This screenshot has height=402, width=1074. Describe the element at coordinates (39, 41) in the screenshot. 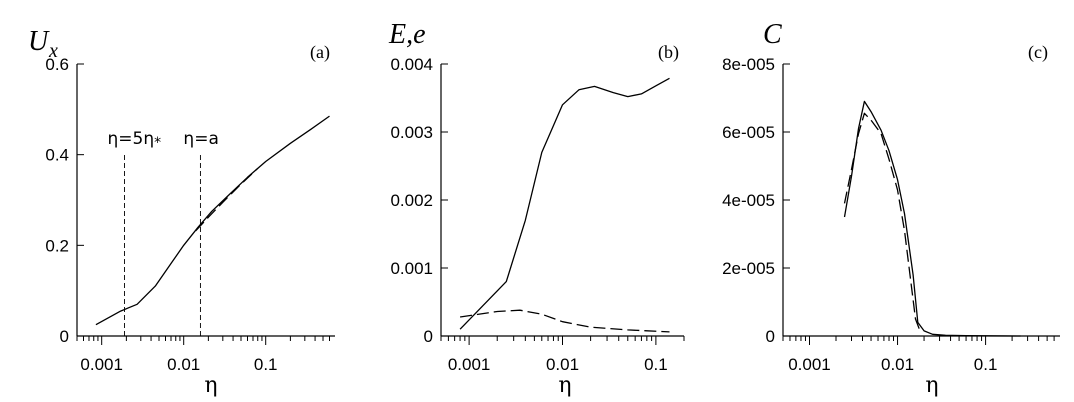

I see `panel-a-ylabel: U` at that location.